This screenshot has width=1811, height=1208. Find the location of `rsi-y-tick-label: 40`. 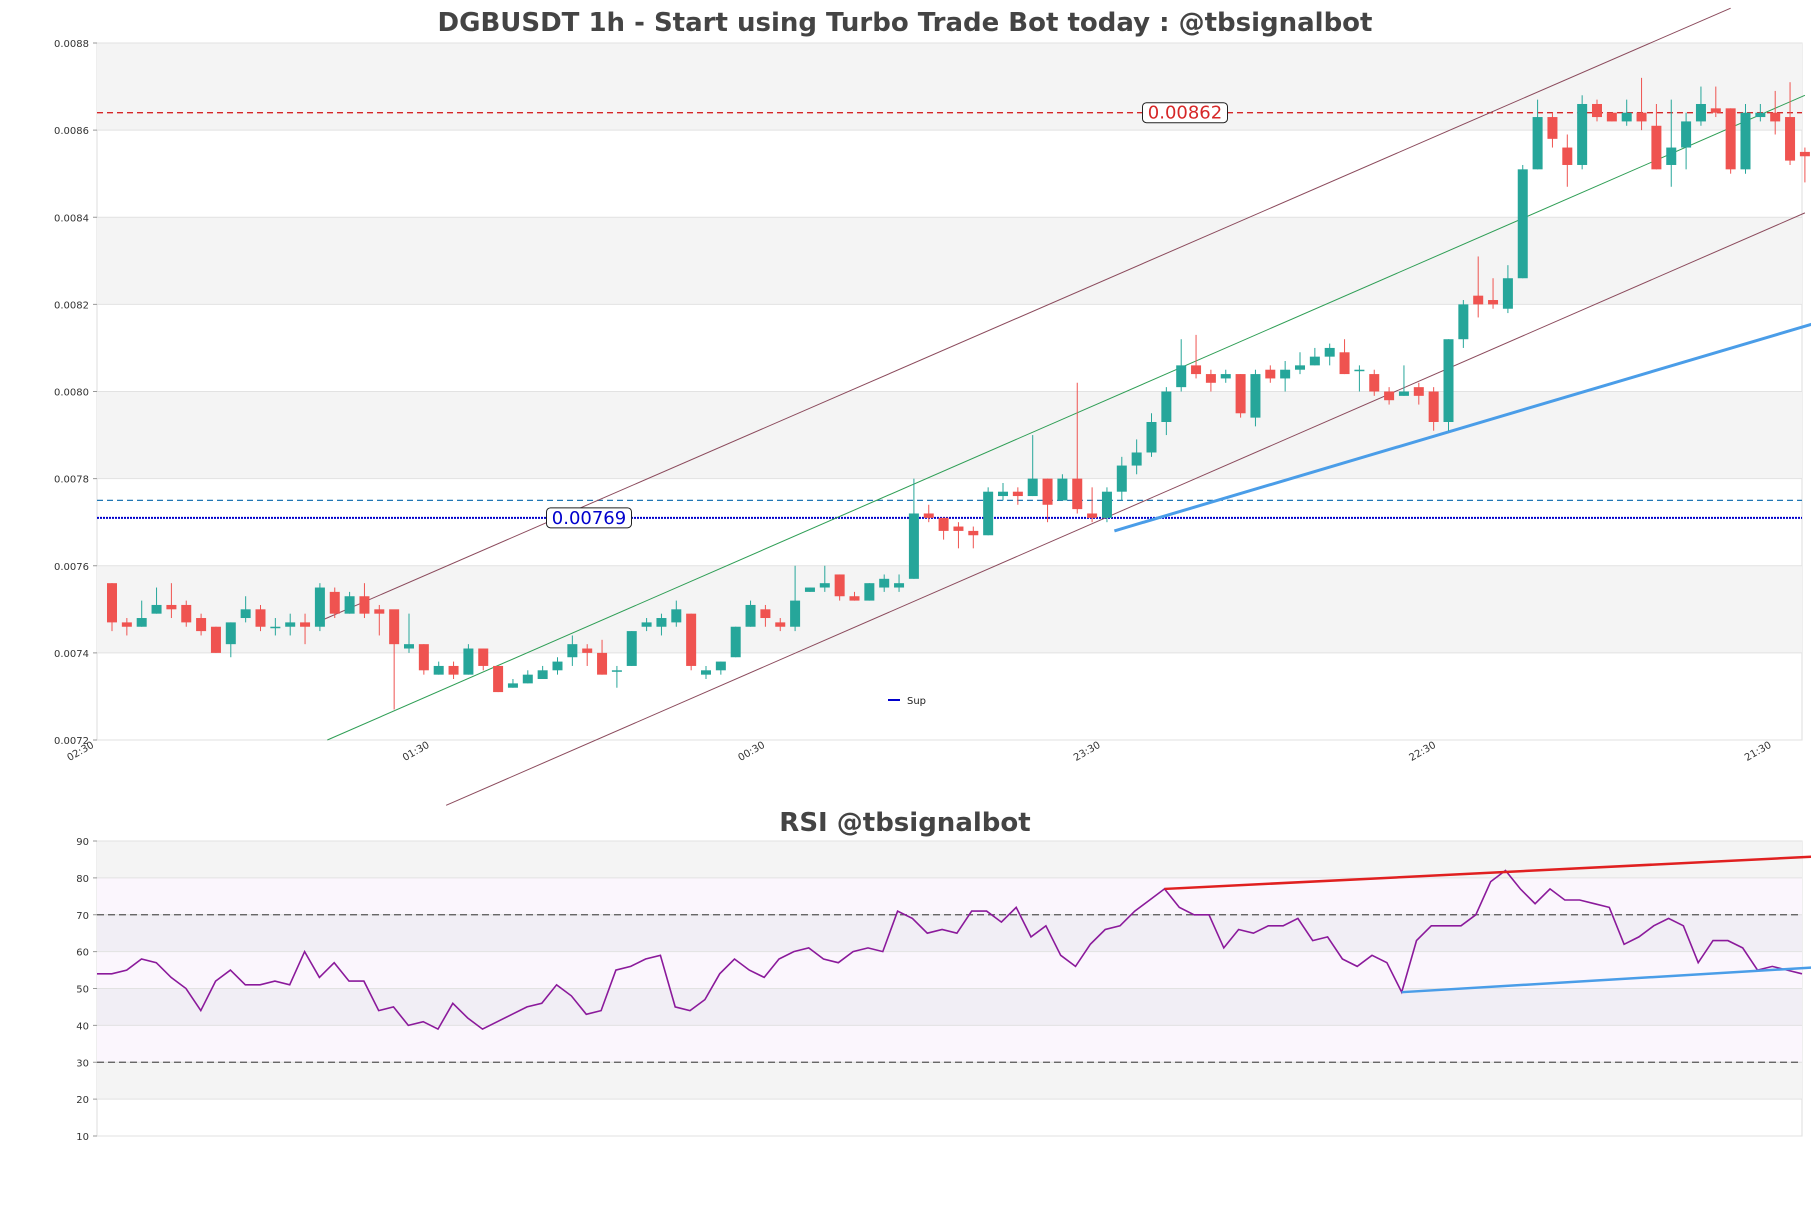

rsi-y-tick-label: 40 is located at coordinates (82, 1026).